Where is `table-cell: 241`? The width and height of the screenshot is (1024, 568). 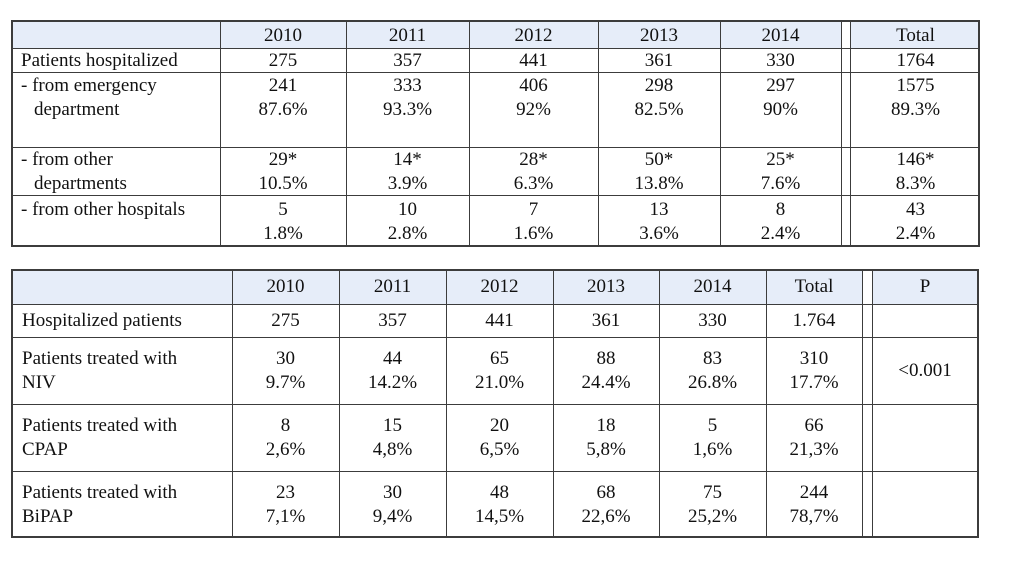
table-cell: 241 is located at coordinates (283, 85).